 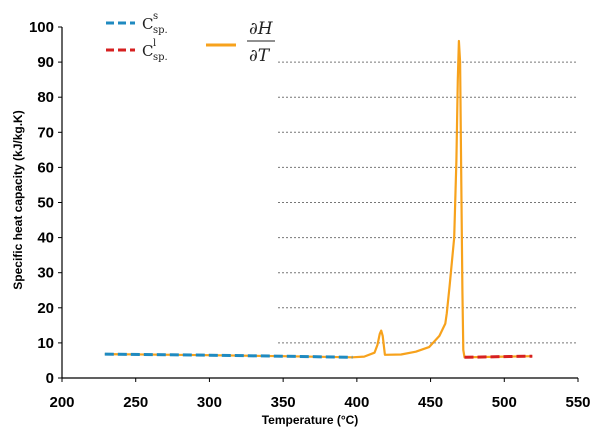 What do you see at coordinates (45, 167) in the screenshot?
I see `y-tick-label: 60` at bounding box center [45, 167].